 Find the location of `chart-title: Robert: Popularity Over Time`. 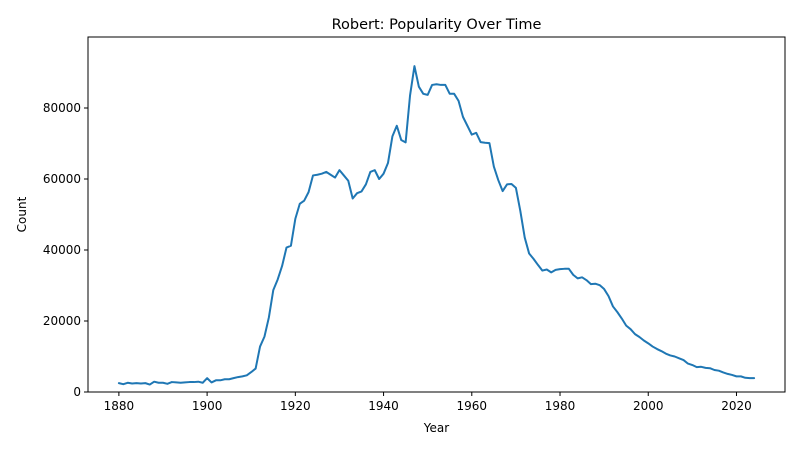

chart-title: Robert: Popularity Over Time is located at coordinates (437, 25).